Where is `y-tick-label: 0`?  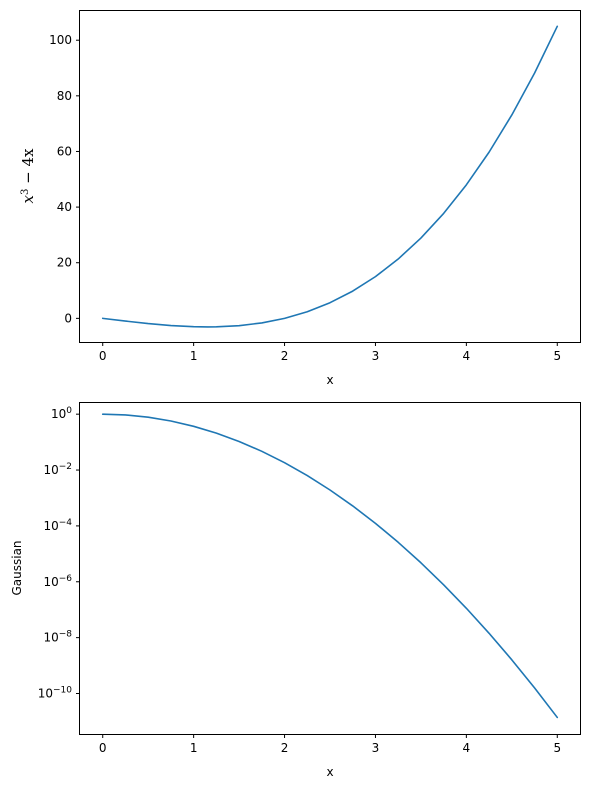
y-tick-label: 0 is located at coordinates (68, 318).